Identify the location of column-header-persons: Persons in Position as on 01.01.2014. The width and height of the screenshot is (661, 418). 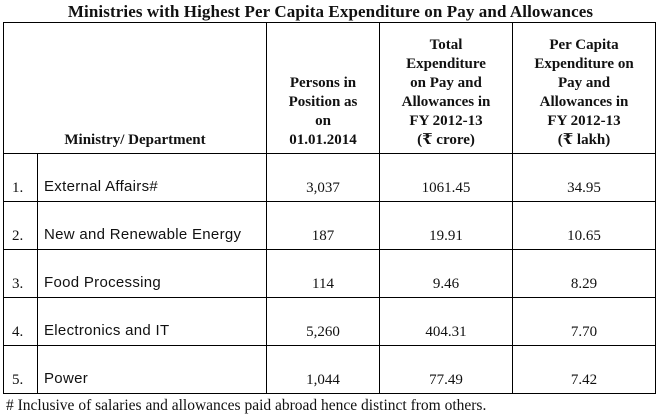
(323, 88).